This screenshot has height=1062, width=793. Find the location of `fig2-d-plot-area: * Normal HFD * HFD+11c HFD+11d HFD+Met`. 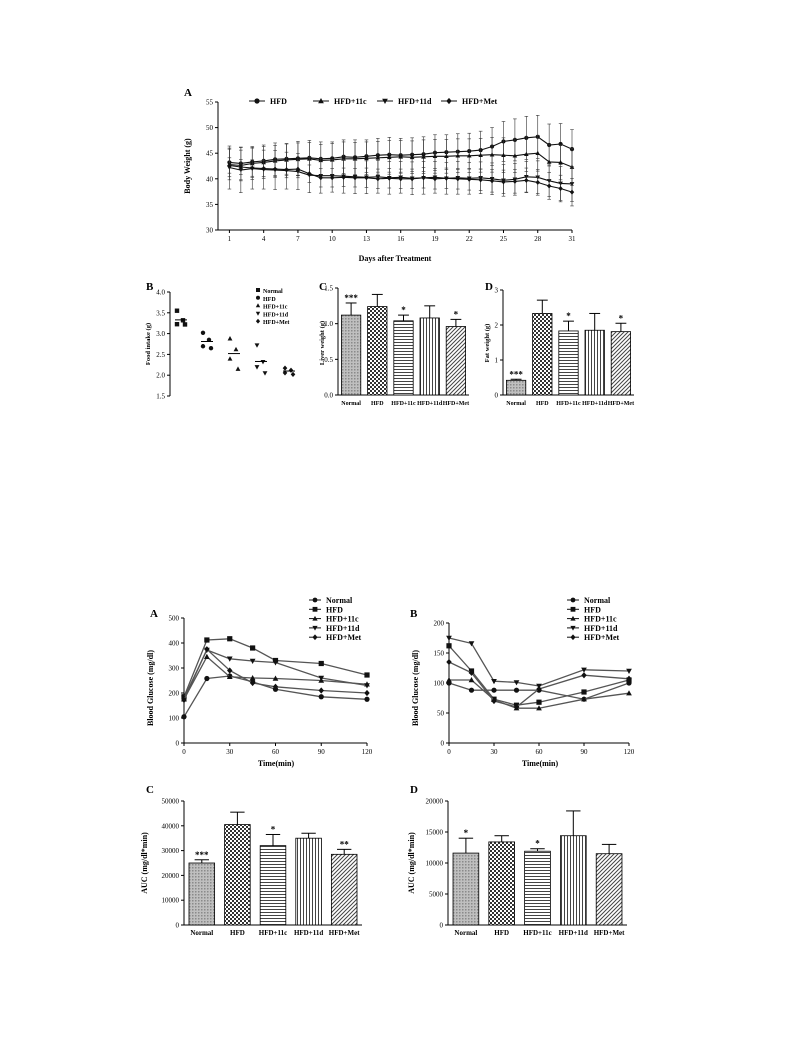

fig2-d-plot-area: * Normal HFD * HFD+11c HFD+11d HFD+Met is located at coordinates (538, 873).